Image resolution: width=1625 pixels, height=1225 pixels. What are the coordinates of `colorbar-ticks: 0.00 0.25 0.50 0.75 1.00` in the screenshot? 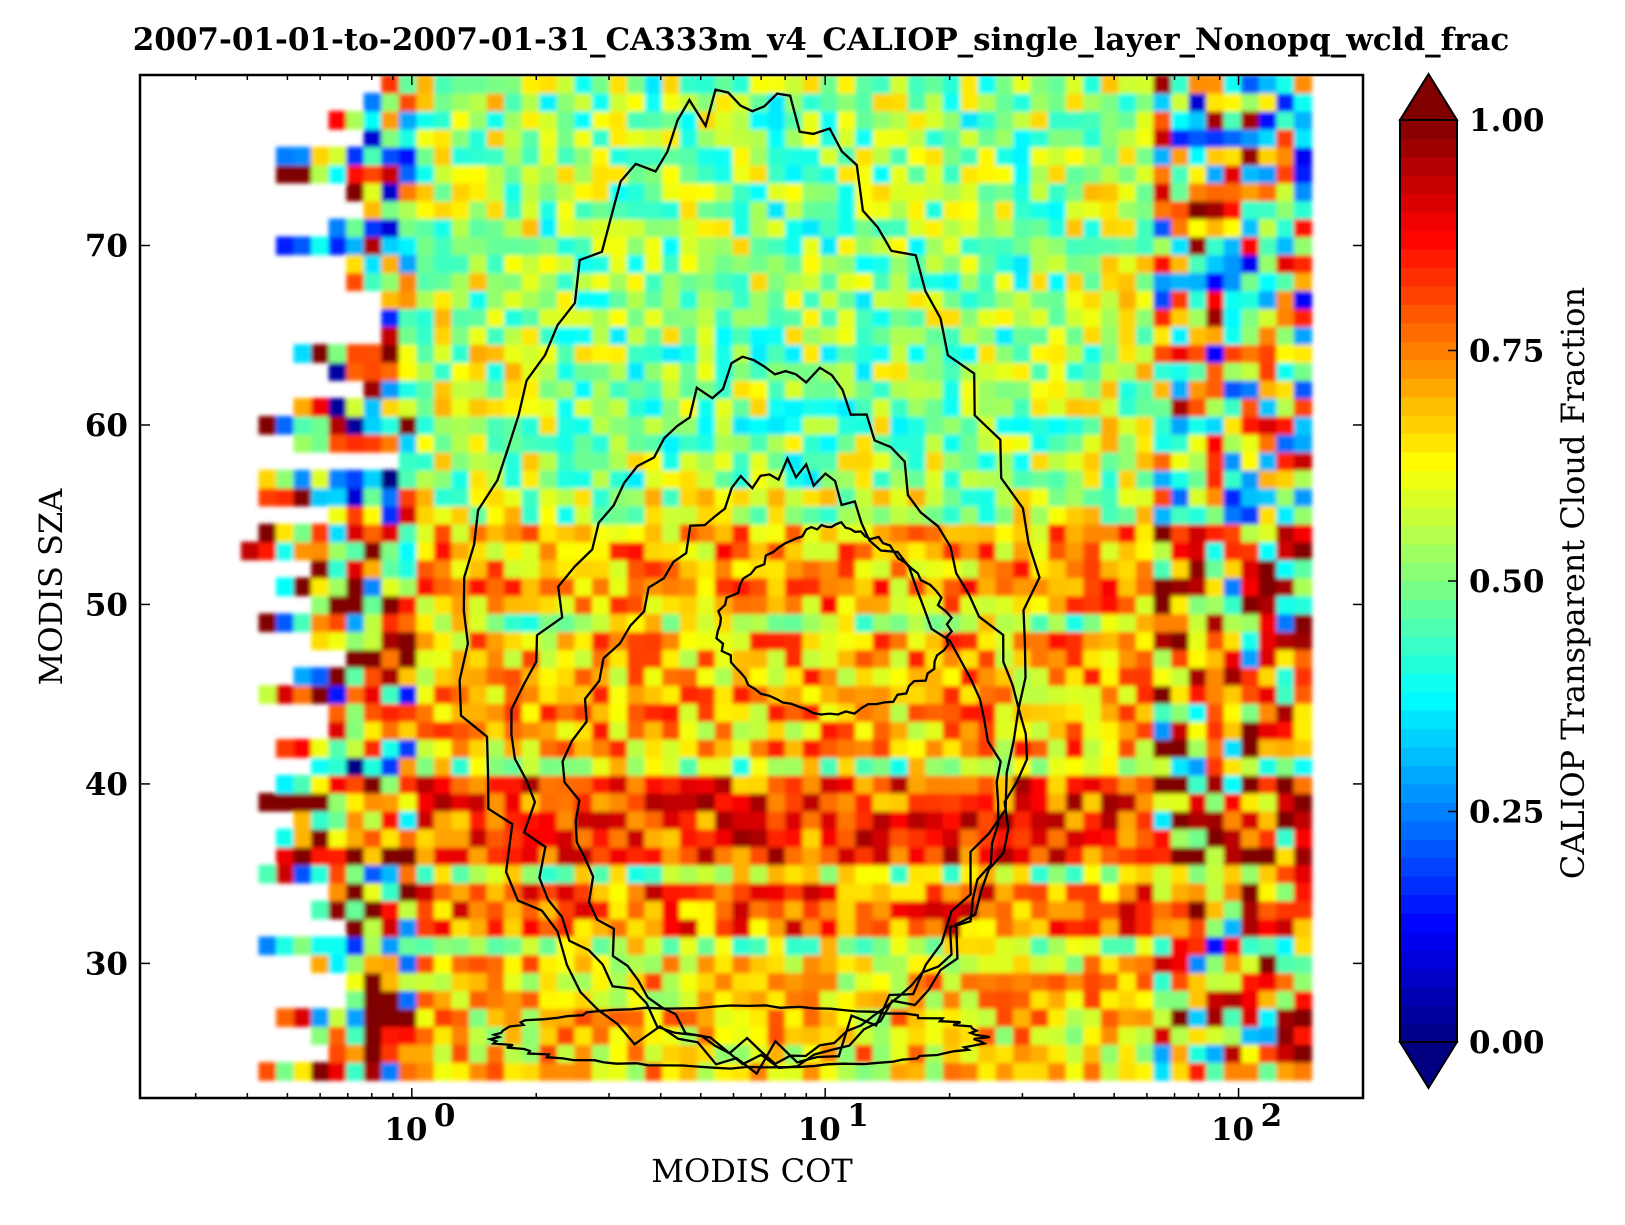 It's located at (1496, 582).